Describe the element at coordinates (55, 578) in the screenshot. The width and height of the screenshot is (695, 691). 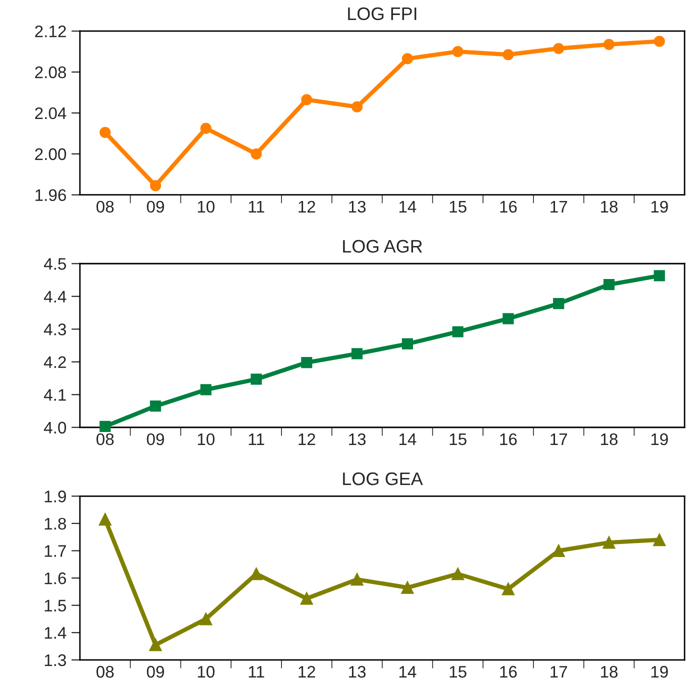
I see `y-tick-label: 1.6` at that location.